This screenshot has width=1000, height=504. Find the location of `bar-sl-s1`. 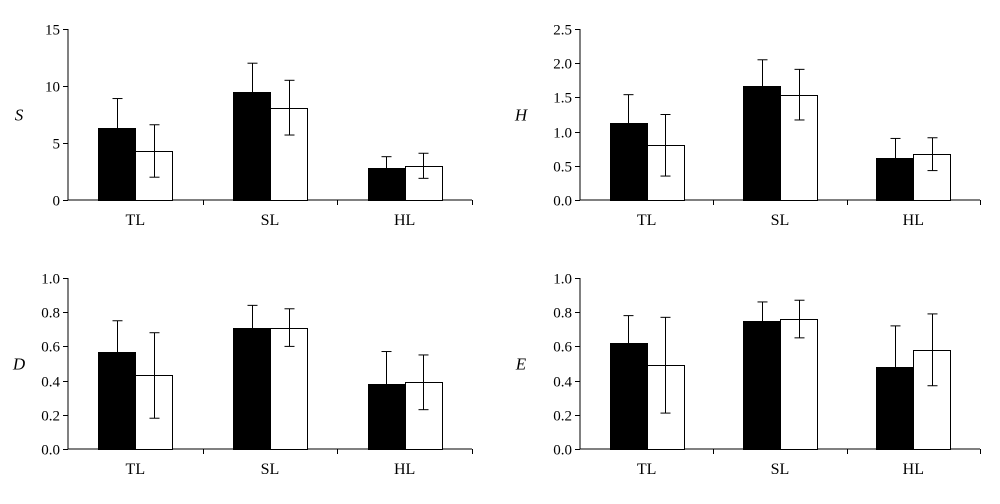

bar-sl-s1 is located at coordinates (762, 385).